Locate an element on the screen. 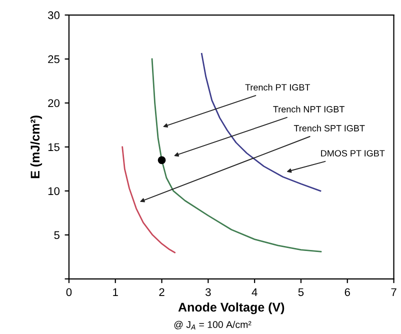 The height and width of the screenshot is (334, 401). x-tick-label: 1 is located at coordinates (115, 292).